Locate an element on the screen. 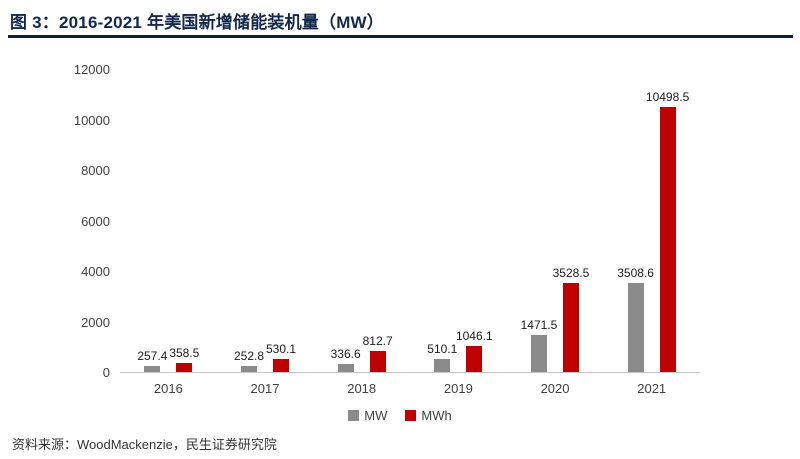  bar-mw-2016: 257.4 is located at coordinates (152, 360).